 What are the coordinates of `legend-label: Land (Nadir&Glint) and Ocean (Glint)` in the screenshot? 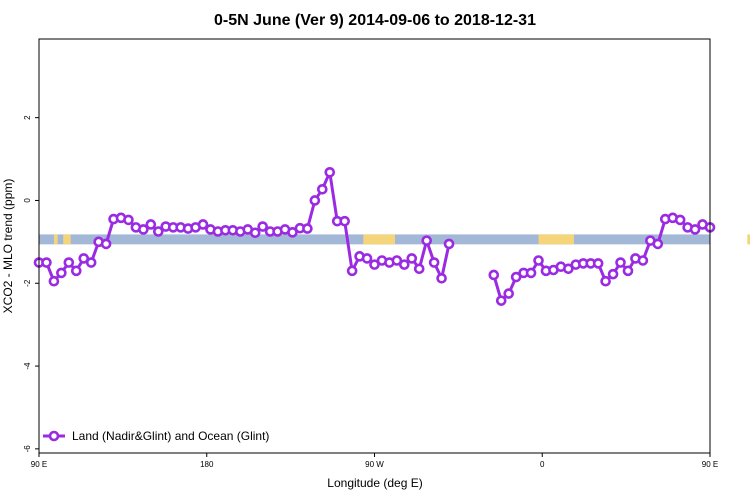 It's located at (170, 436).